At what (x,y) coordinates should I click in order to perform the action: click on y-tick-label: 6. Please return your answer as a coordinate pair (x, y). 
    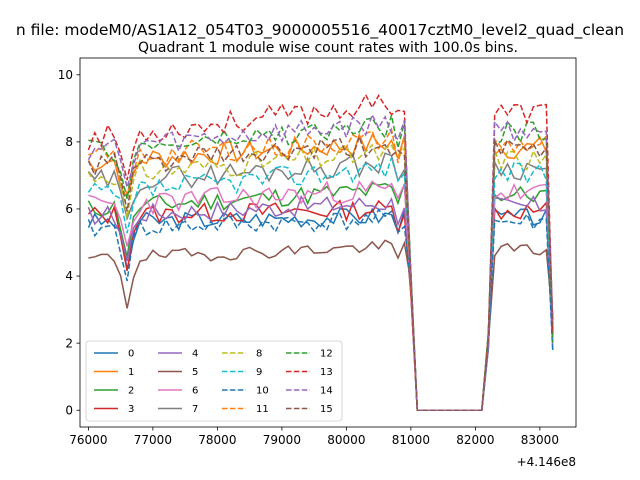
    Looking at the image, I should click on (69, 209).